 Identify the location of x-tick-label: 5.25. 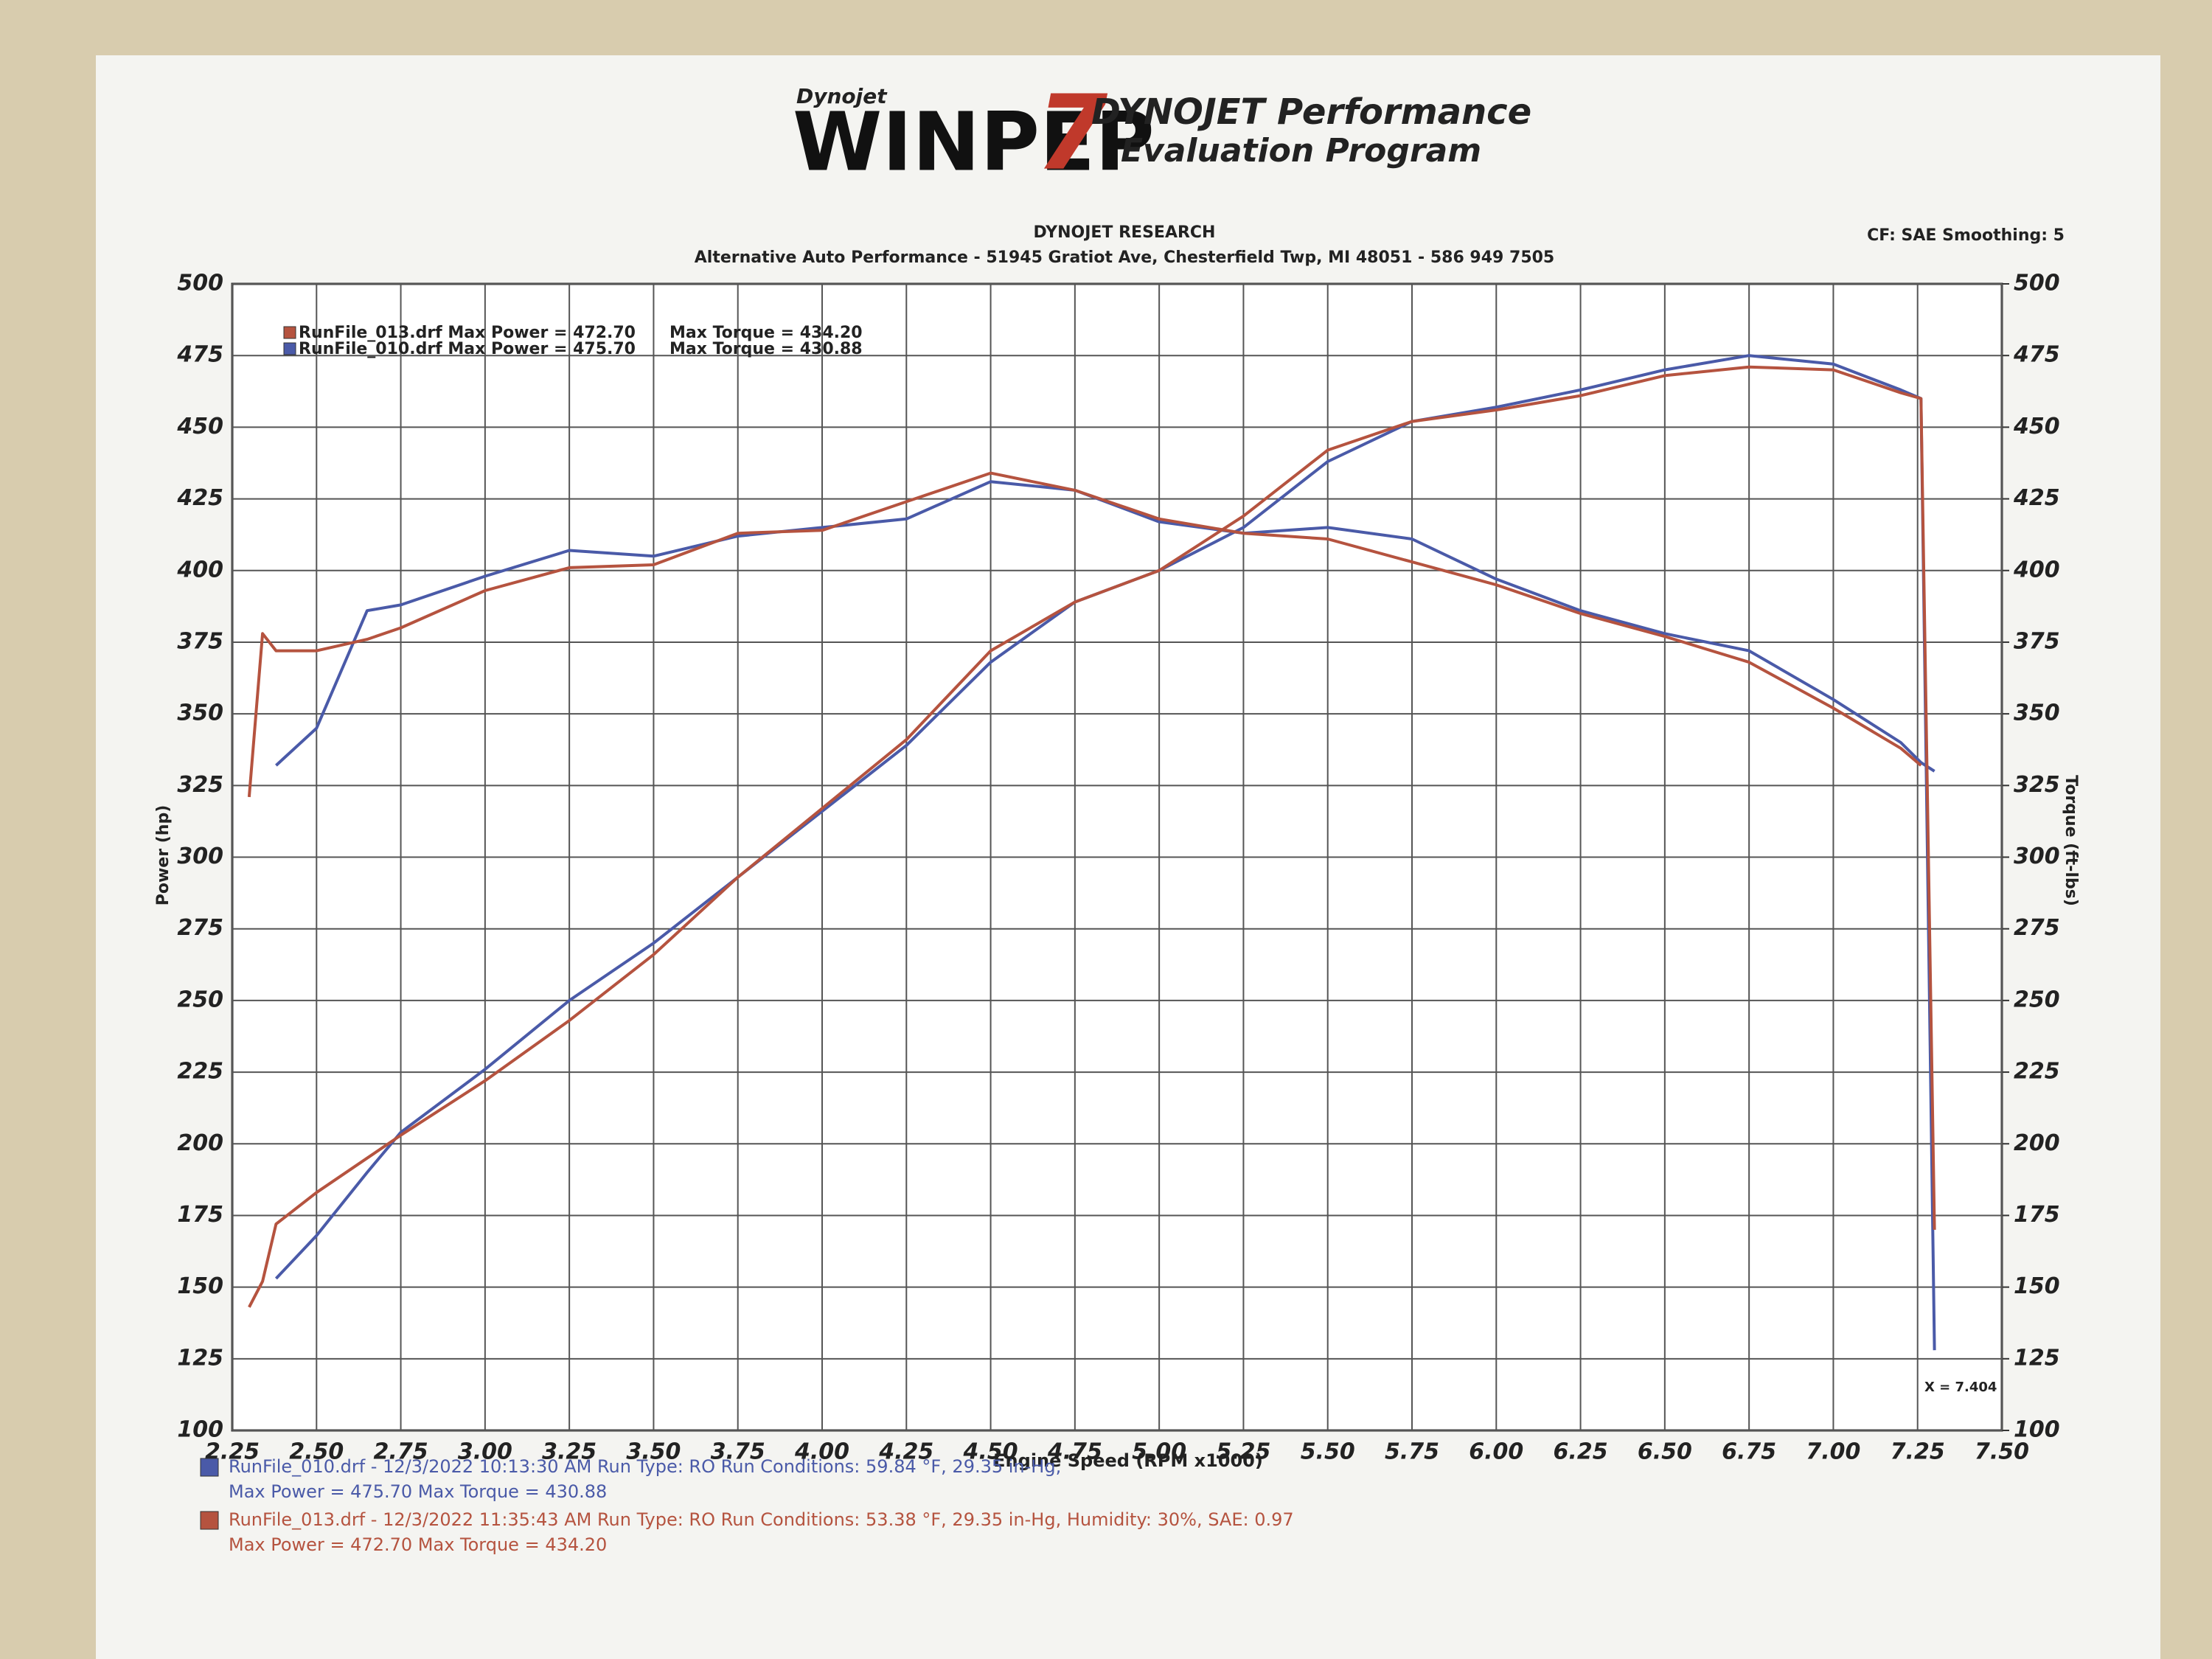
(1243, 1452).